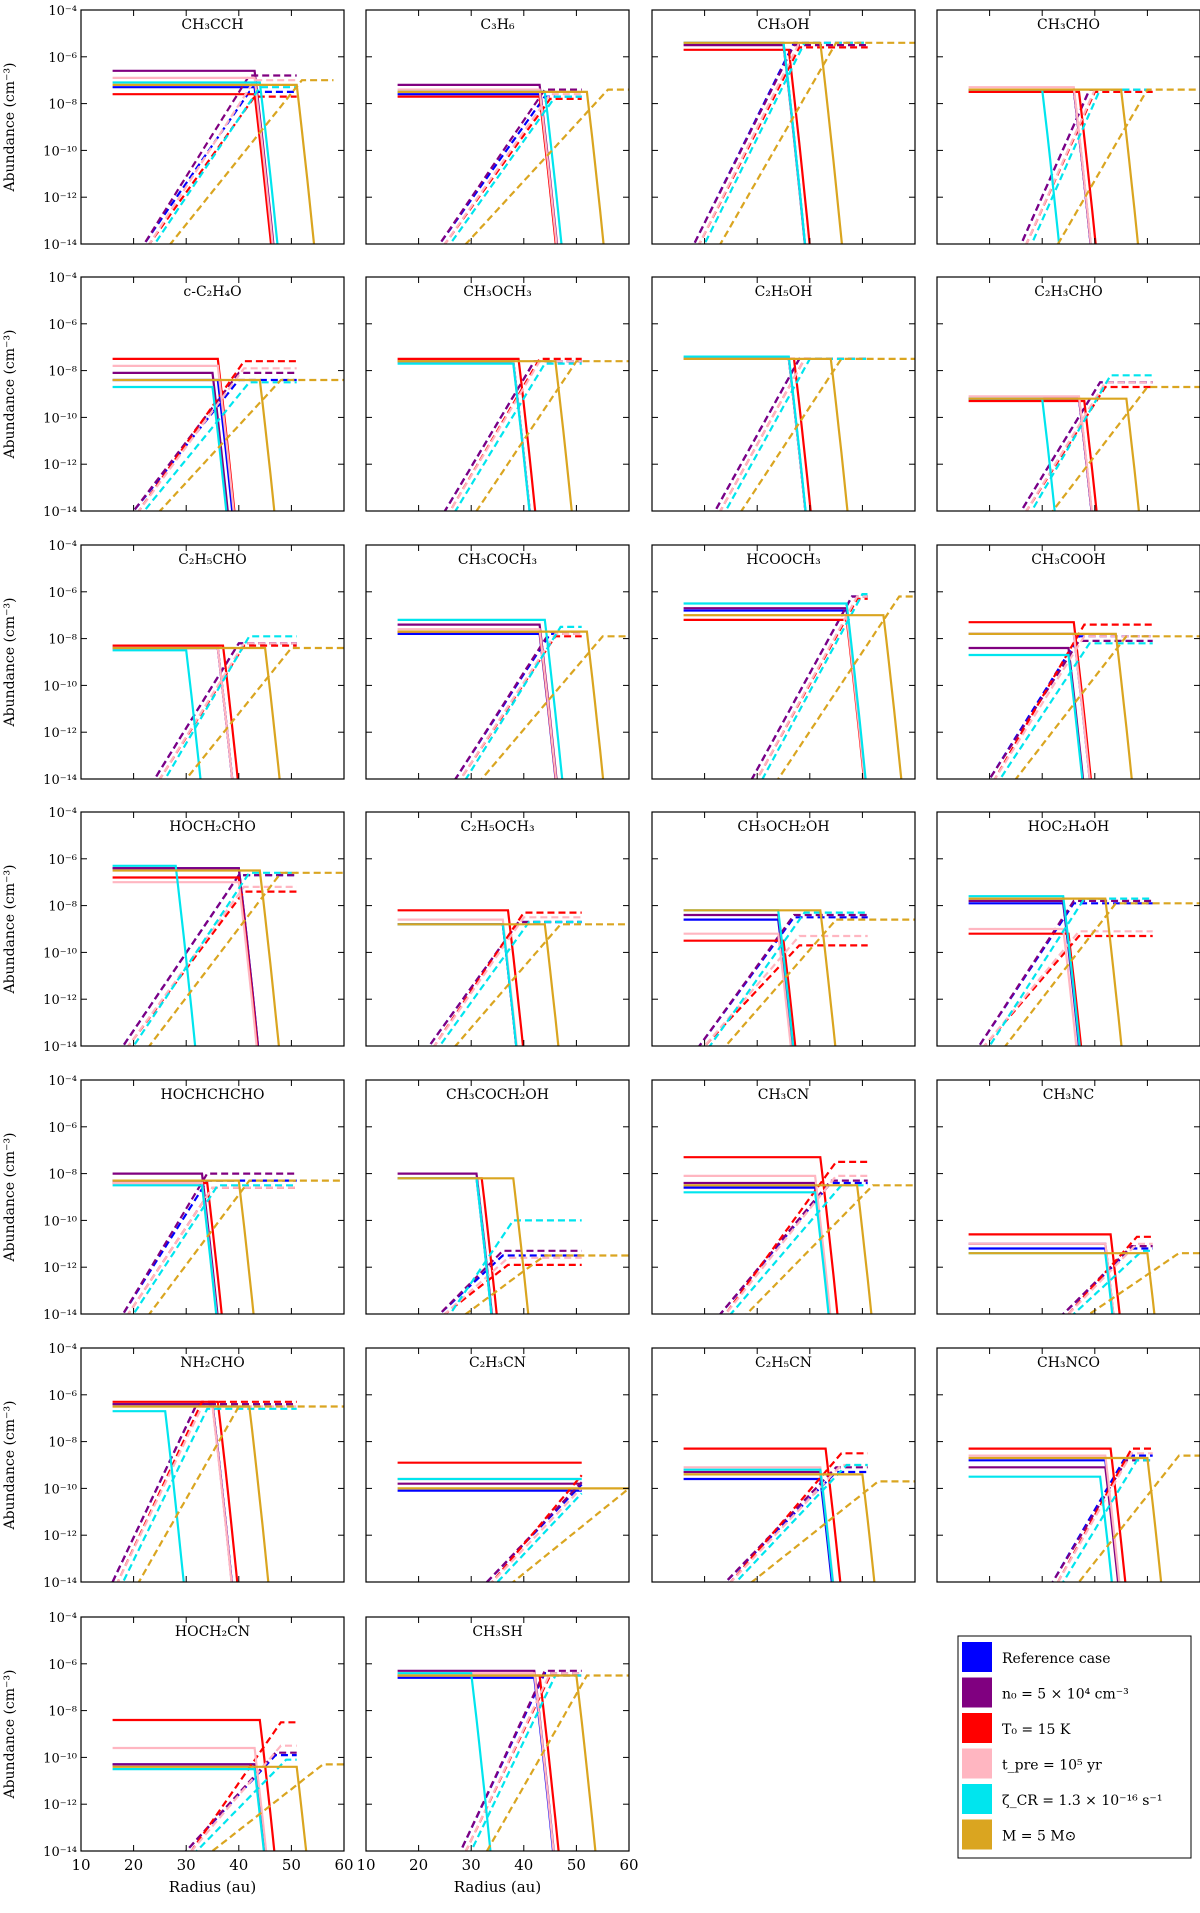  I want to click on chart-title: CH₃CN, so click(784, 1095).